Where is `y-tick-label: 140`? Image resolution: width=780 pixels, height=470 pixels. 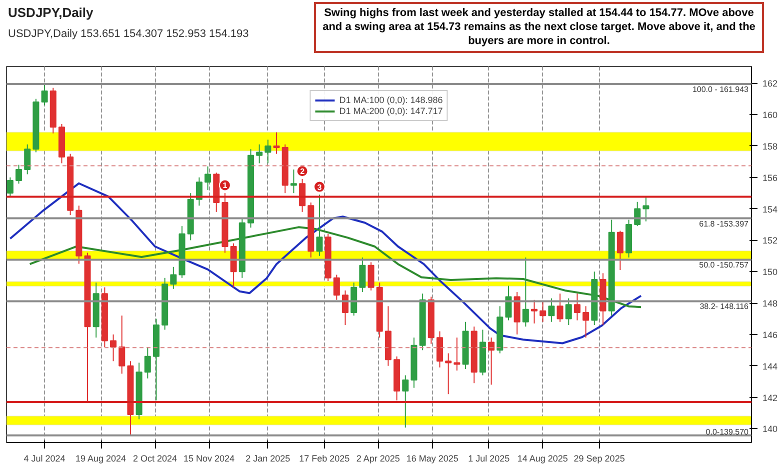 y-tick-label: 140 is located at coordinates (770, 429).